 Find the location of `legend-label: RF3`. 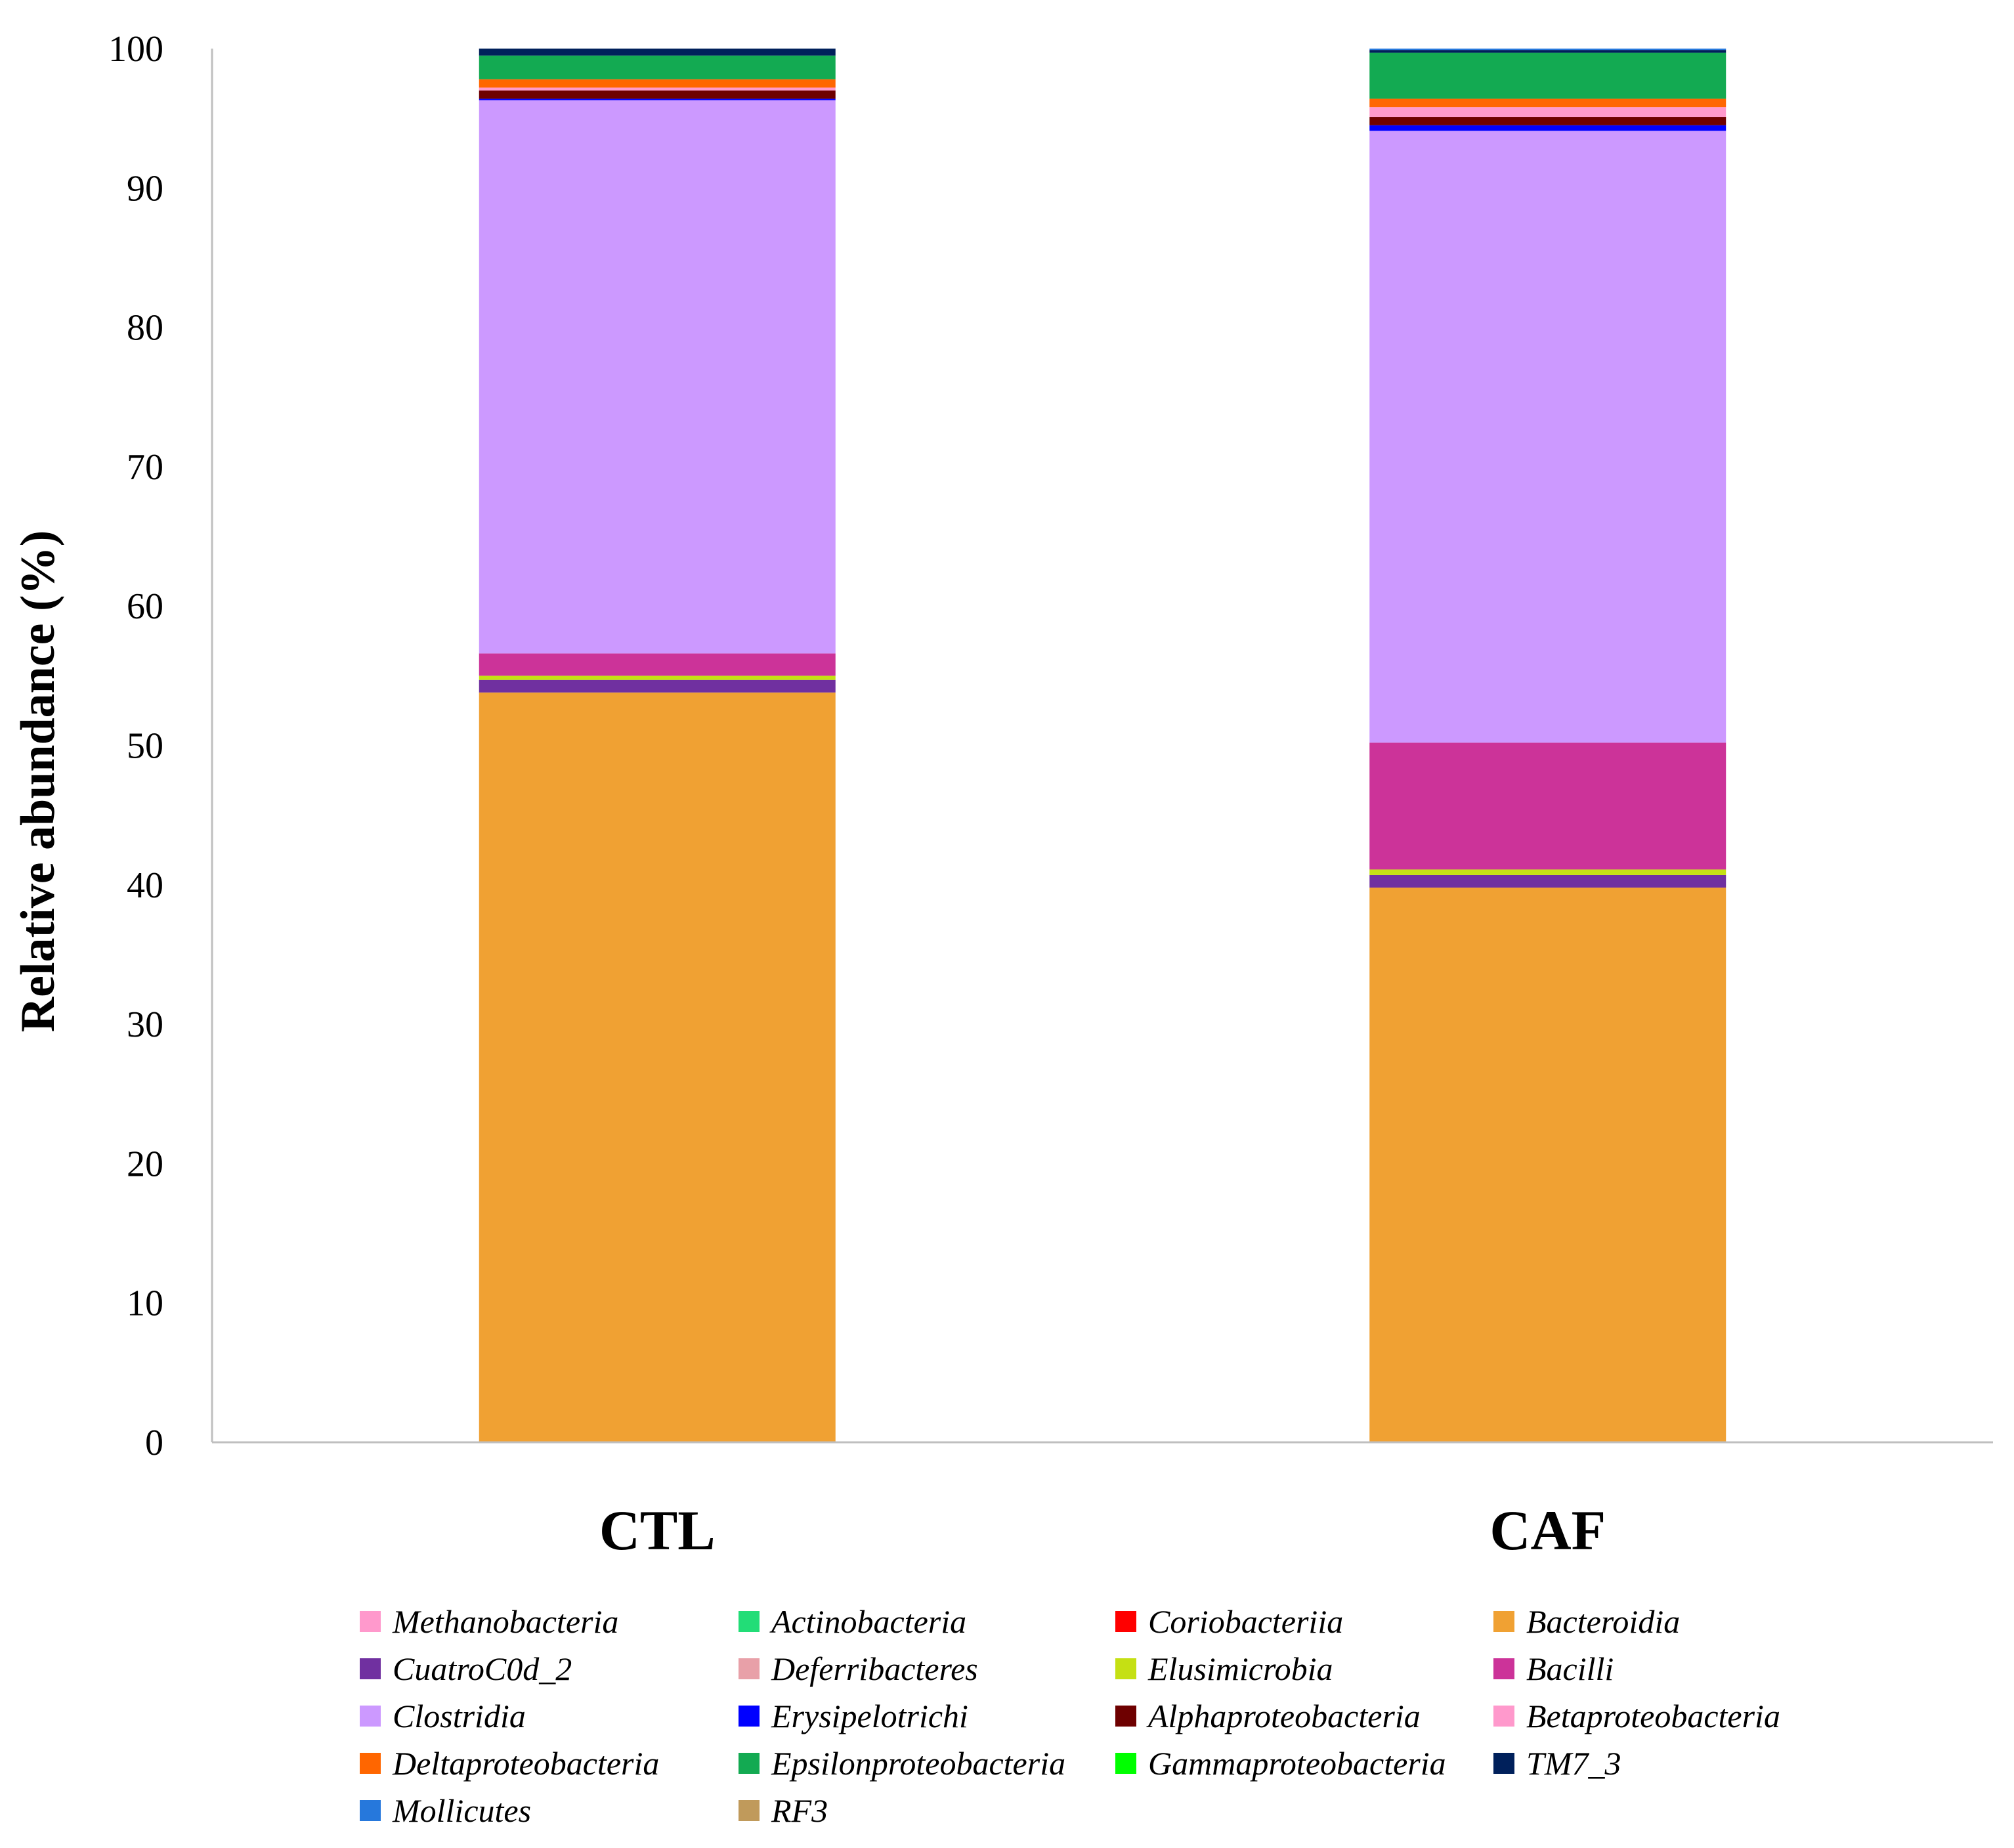

legend-label: RF3 is located at coordinates (799, 1811).